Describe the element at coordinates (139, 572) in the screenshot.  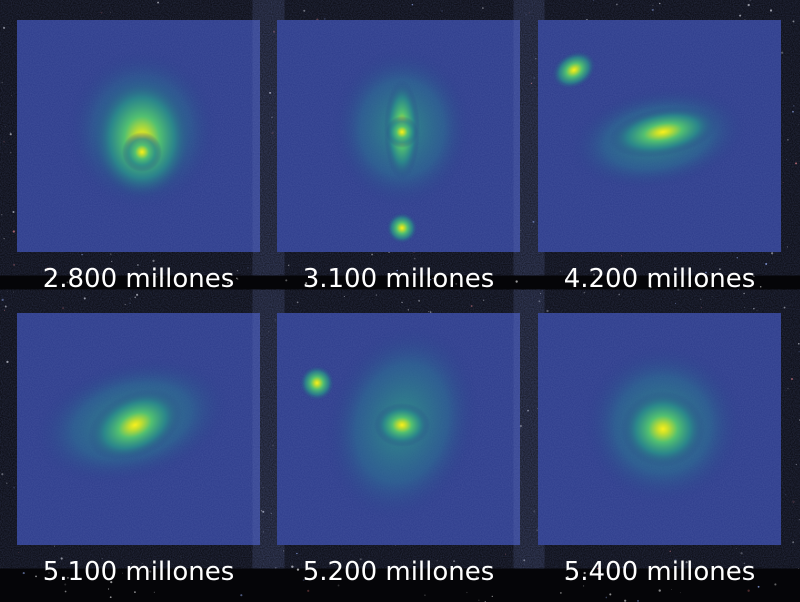
I see `panel-label: 5.100 millones` at that location.